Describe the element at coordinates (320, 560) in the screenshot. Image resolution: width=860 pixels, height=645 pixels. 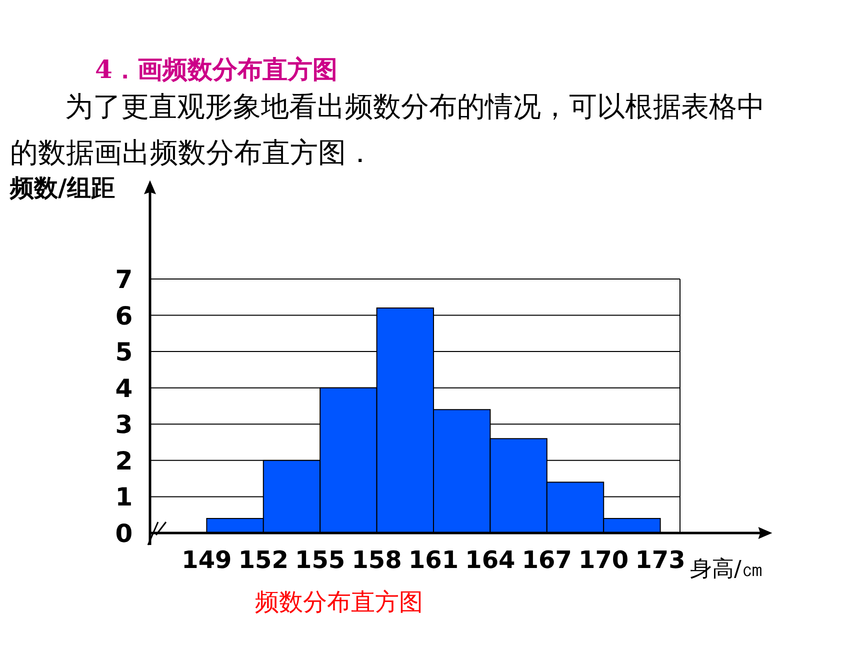
I see `x-tick-label: 155` at that location.